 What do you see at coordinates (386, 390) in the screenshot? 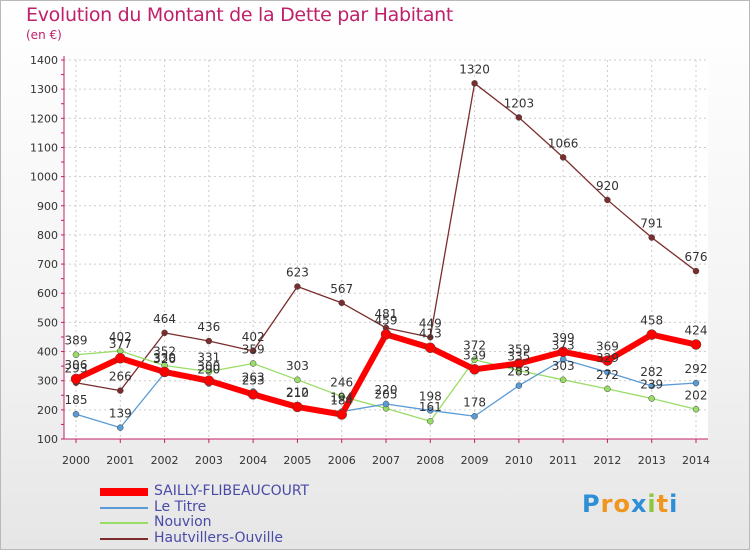
I see `data-label-le-titre: 220` at bounding box center [386, 390].